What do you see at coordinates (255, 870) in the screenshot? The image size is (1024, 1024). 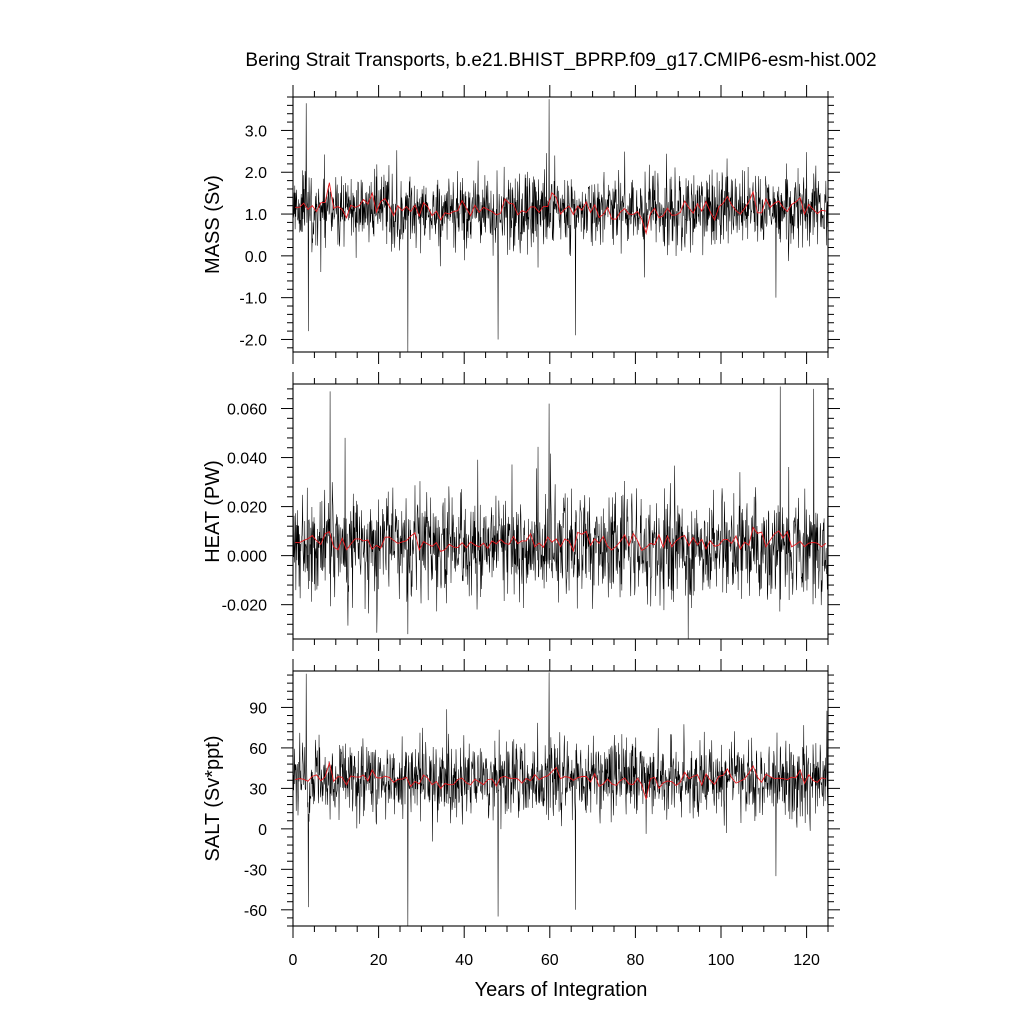 I see `y-tick-label: -30` at bounding box center [255, 870].